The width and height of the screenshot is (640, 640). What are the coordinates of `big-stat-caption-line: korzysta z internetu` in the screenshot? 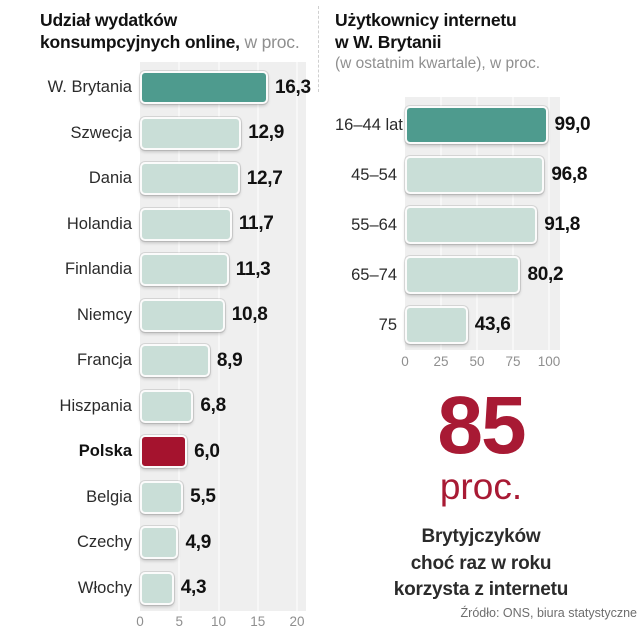 It's located at (481, 590).